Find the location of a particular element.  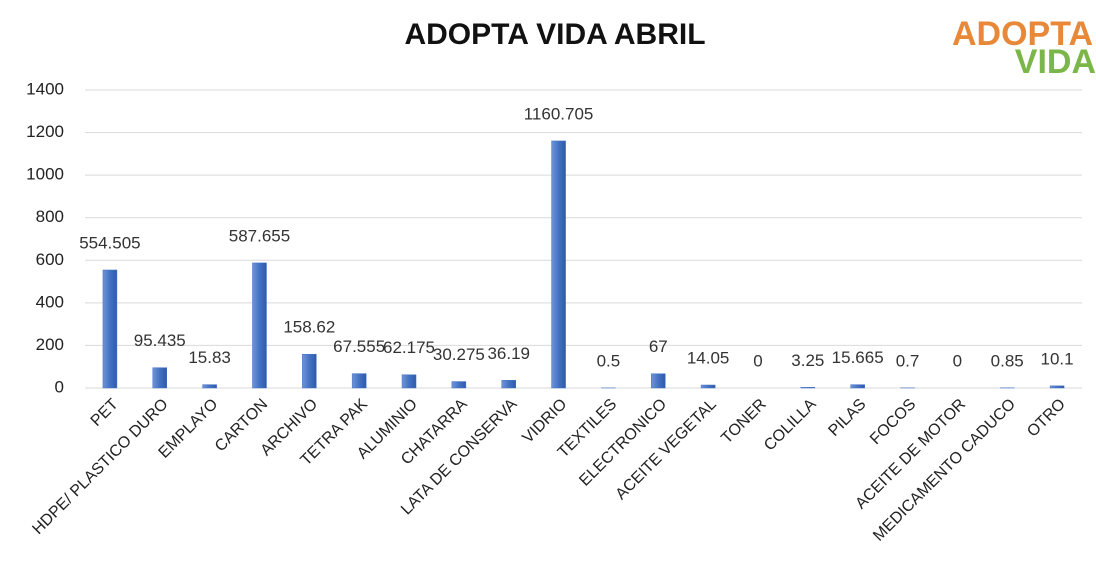

x-tick-label: COLILLA is located at coordinates (790, 425).